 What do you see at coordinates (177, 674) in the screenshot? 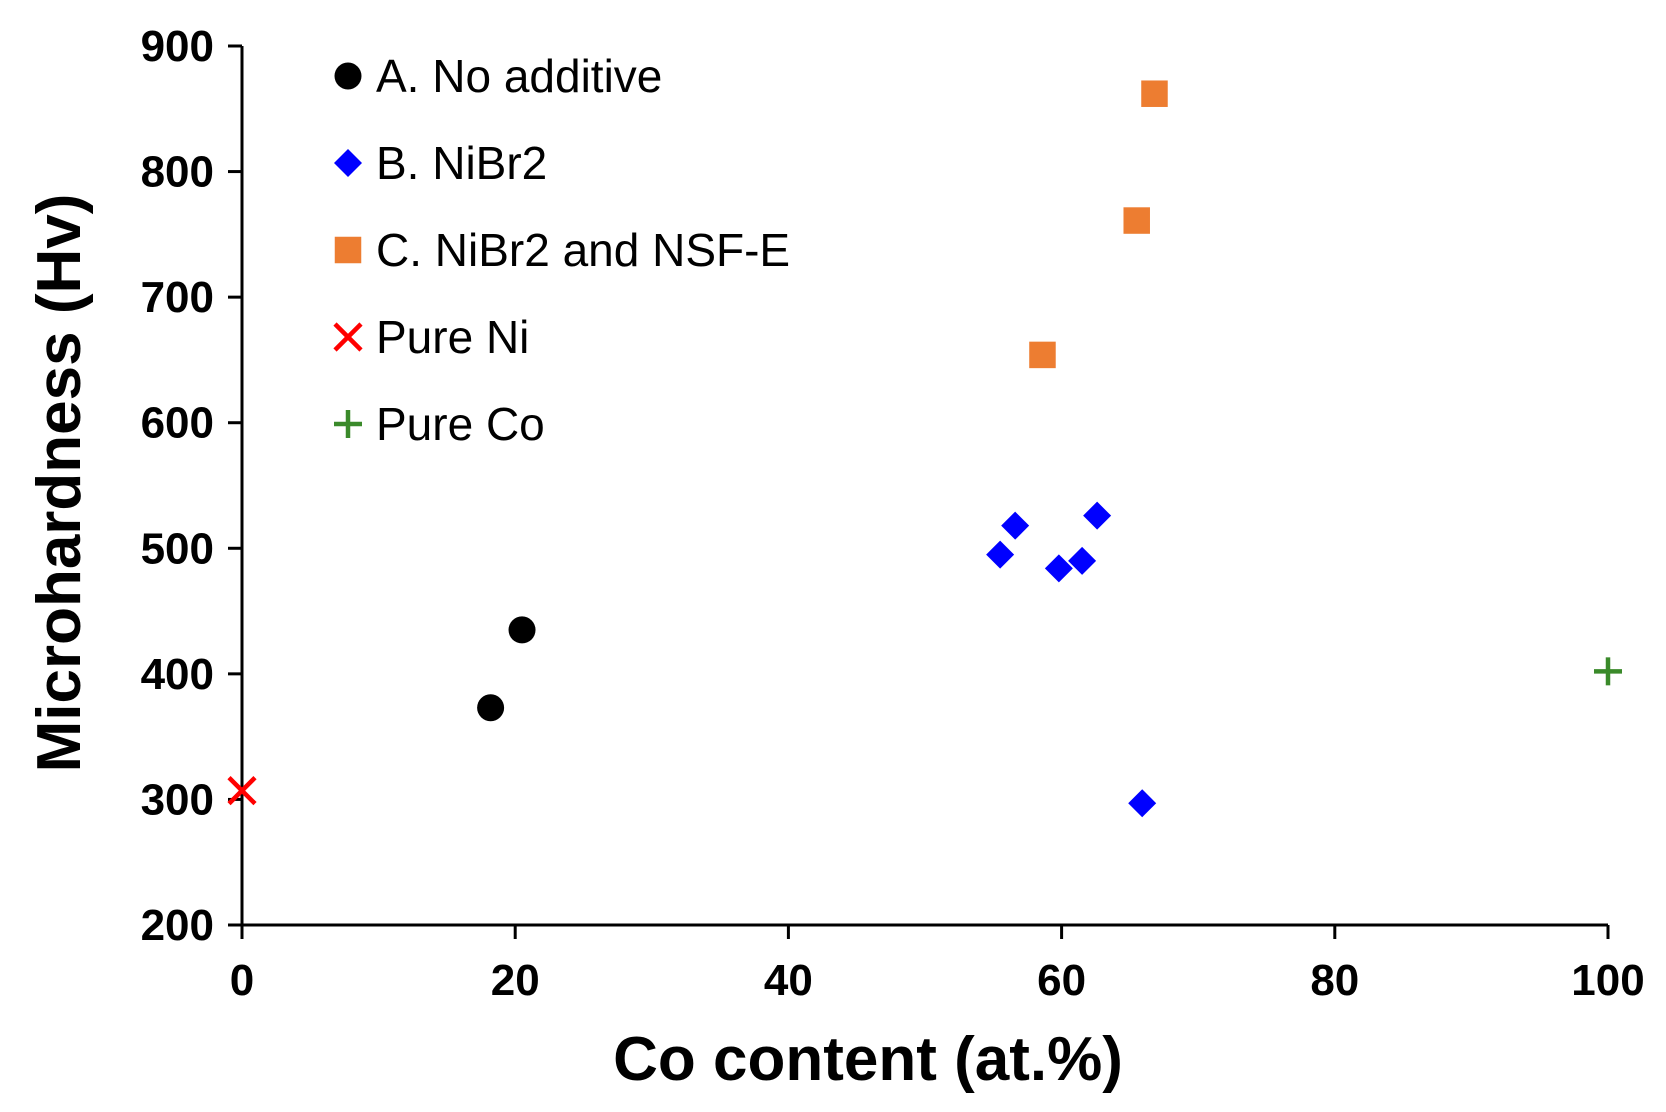
I see `y-tick-label: 400` at bounding box center [177, 674].